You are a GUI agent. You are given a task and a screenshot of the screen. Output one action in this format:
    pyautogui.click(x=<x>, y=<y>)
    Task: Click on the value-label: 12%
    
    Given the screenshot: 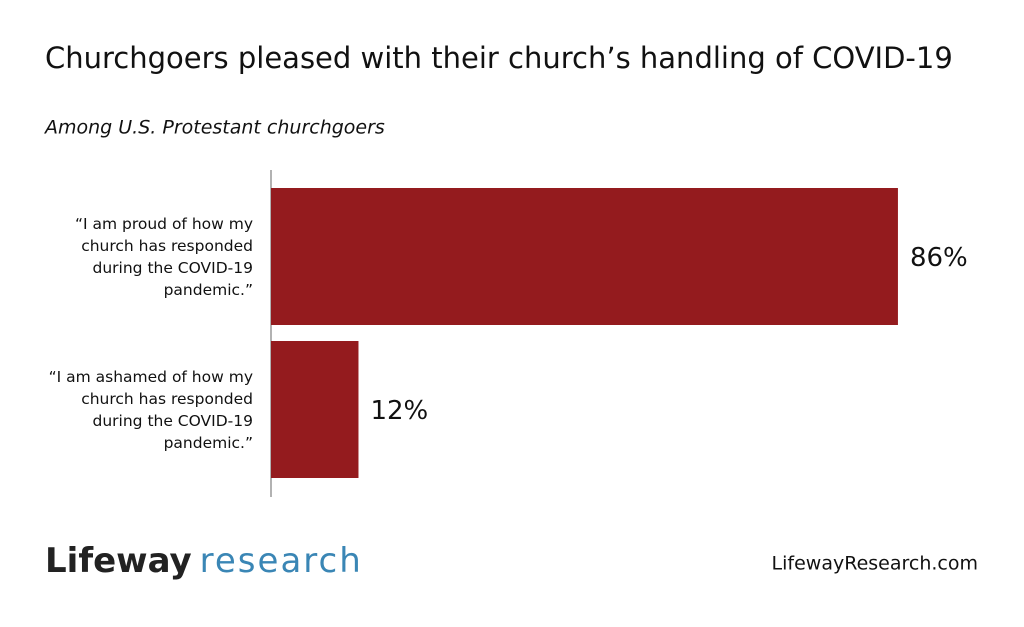 What is the action you would take?
    pyautogui.click(x=399, y=411)
    